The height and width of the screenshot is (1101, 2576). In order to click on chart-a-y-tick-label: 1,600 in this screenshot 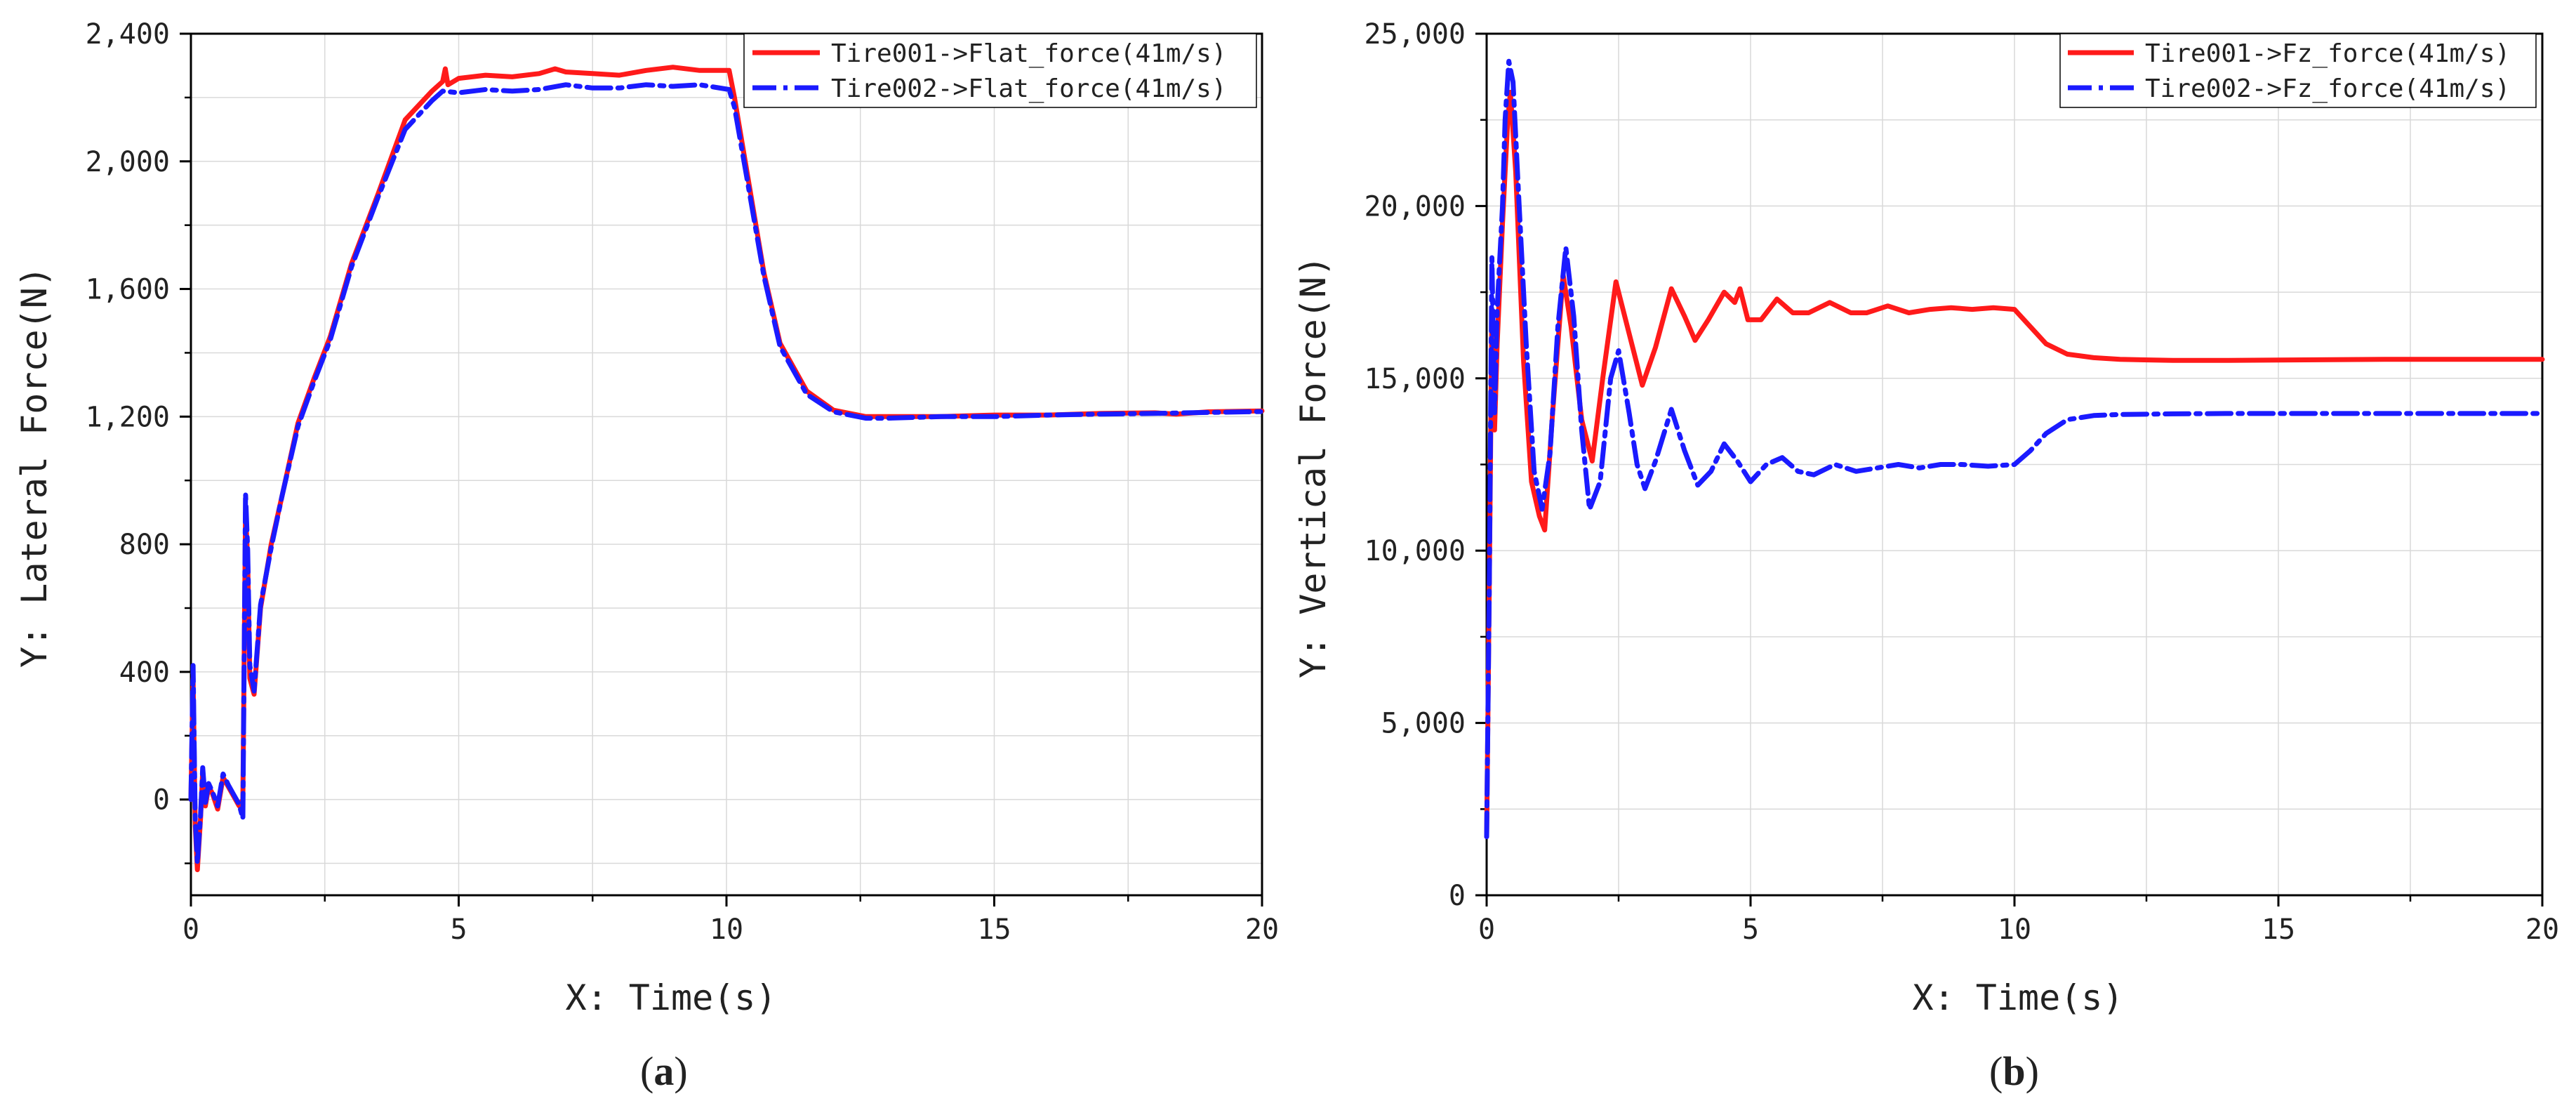, I will do `click(128, 290)`.